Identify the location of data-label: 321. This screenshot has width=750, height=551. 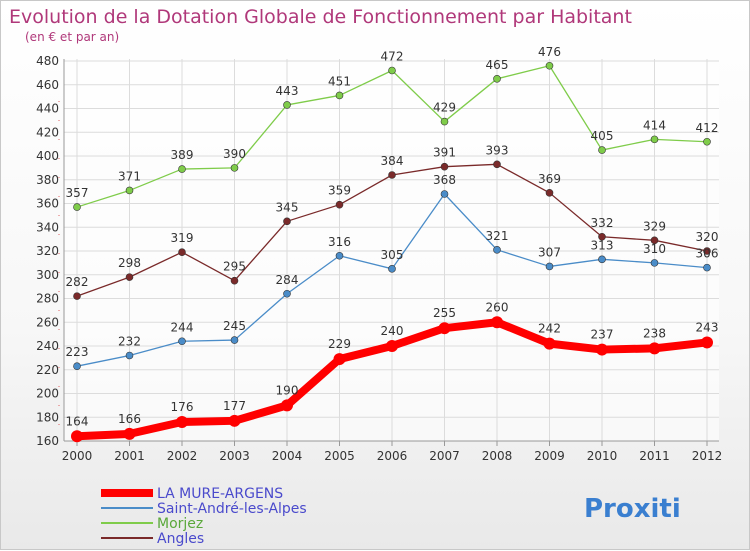
(497, 236).